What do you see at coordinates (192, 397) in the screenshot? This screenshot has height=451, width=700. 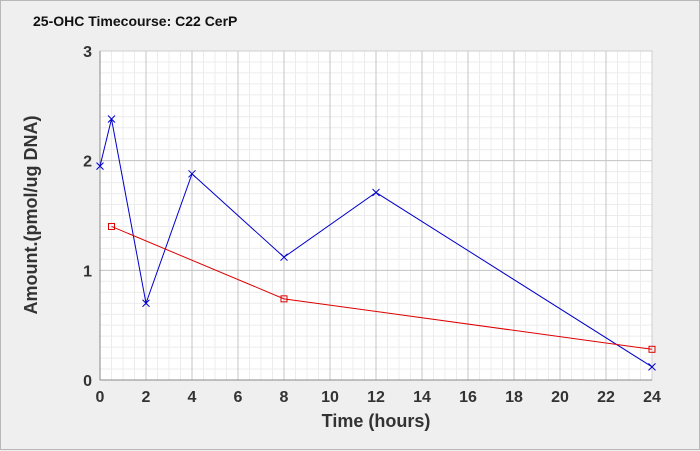 I see `x-tick-label: 4` at bounding box center [192, 397].